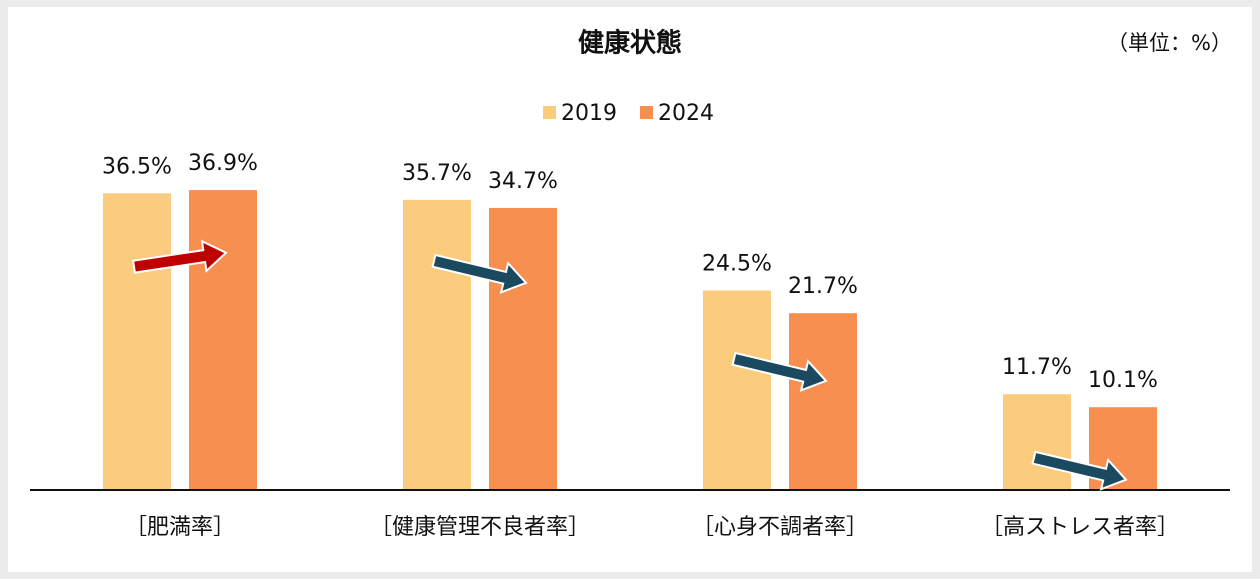 This screenshot has height=579, width=1260. I want to click on value-label: 24.5%, so click(737, 264).